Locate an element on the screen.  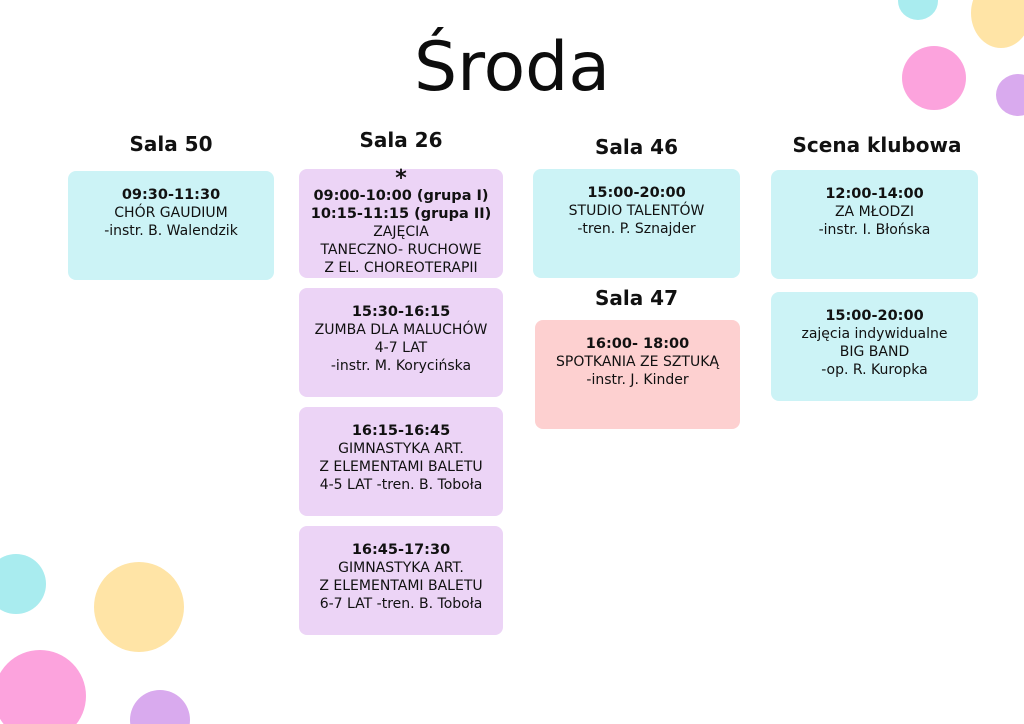
column-title-sala-26: Sala 26 is located at coordinates (401, 140).